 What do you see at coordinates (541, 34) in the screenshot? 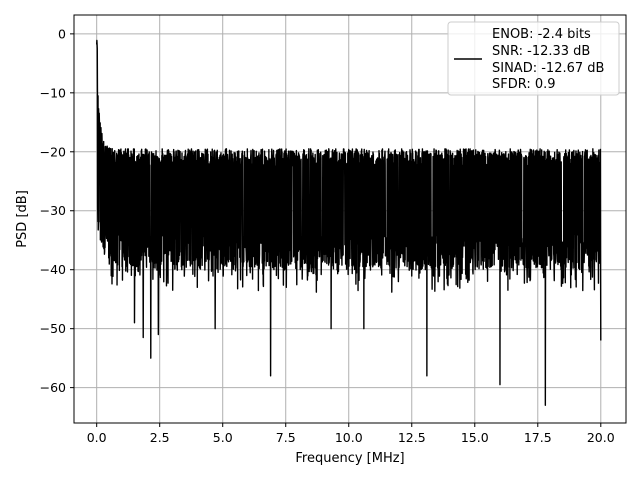
I see `legend-line-1: ENOB: -2.4 bits` at bounding box center [541, 34].